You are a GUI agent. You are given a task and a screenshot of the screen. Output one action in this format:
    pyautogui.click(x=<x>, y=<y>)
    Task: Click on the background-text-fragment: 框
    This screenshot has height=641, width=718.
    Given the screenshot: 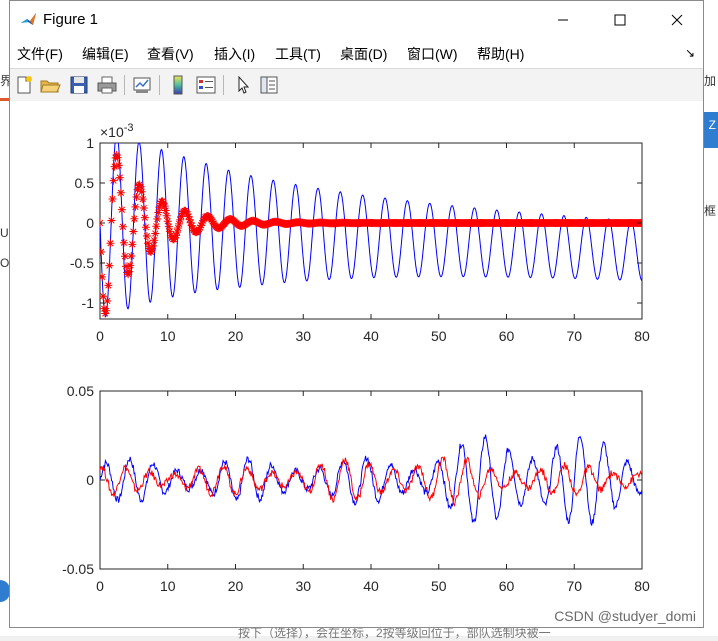 What is the action you would take?
    pyautogui.click(x=709, y=211)
    